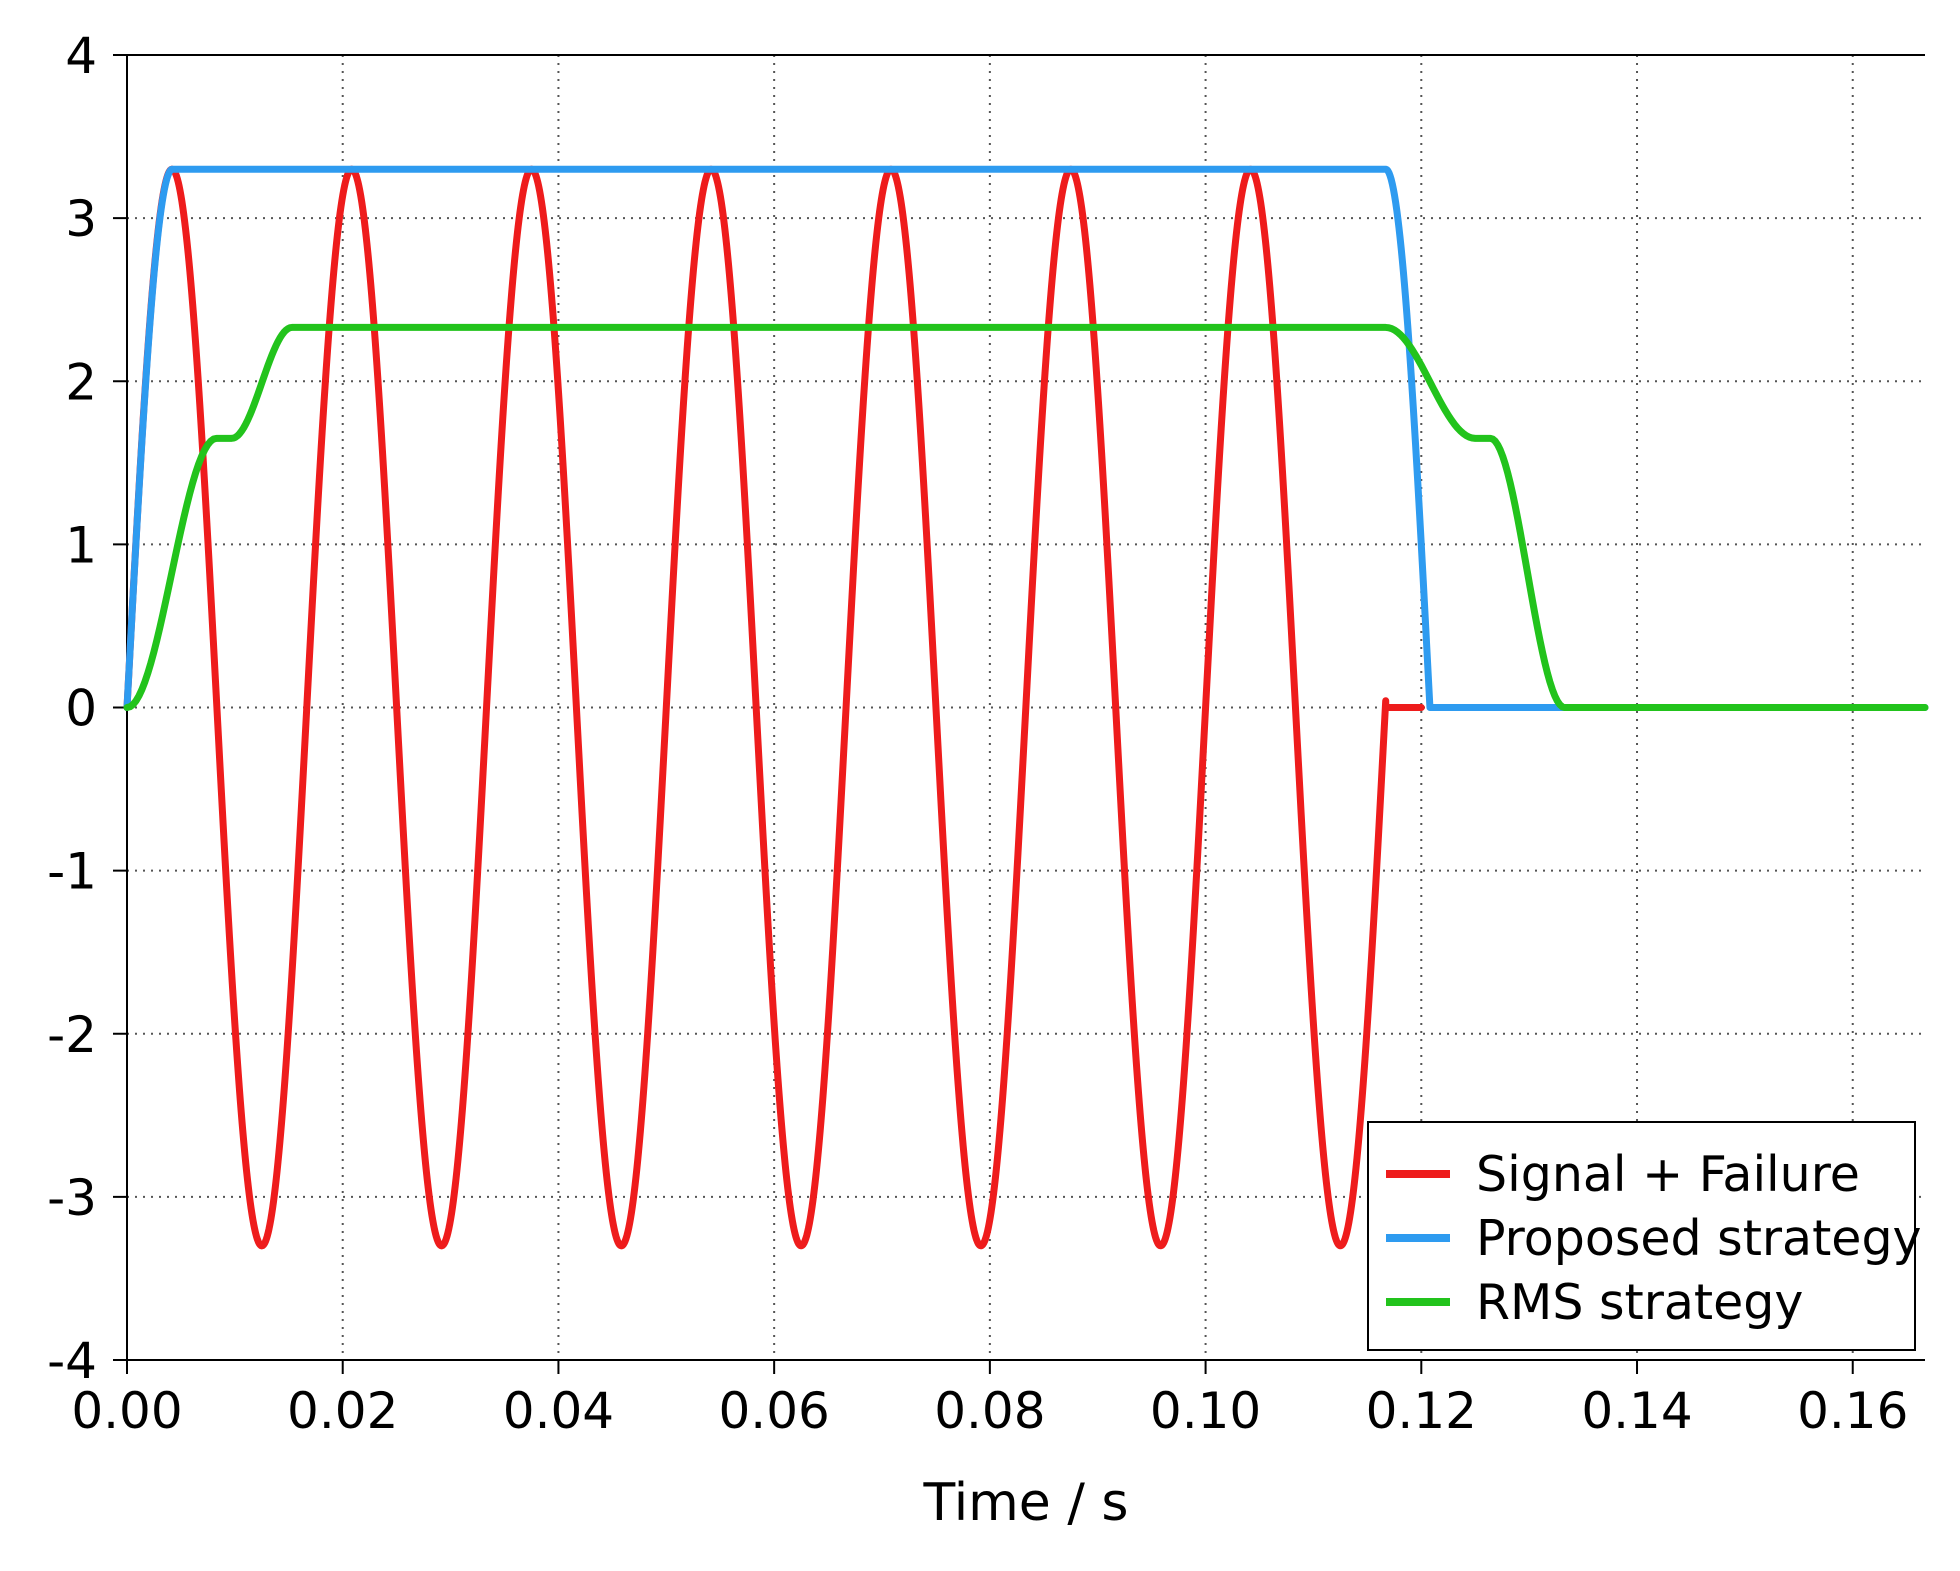 Image resolution: width=1960 pixels, height=1571 pixels. What do you see at coordinates (1421, 1411) in the screenshot?
I see `x-tick-label: 0.12` at bounding box center [1421, 1411].